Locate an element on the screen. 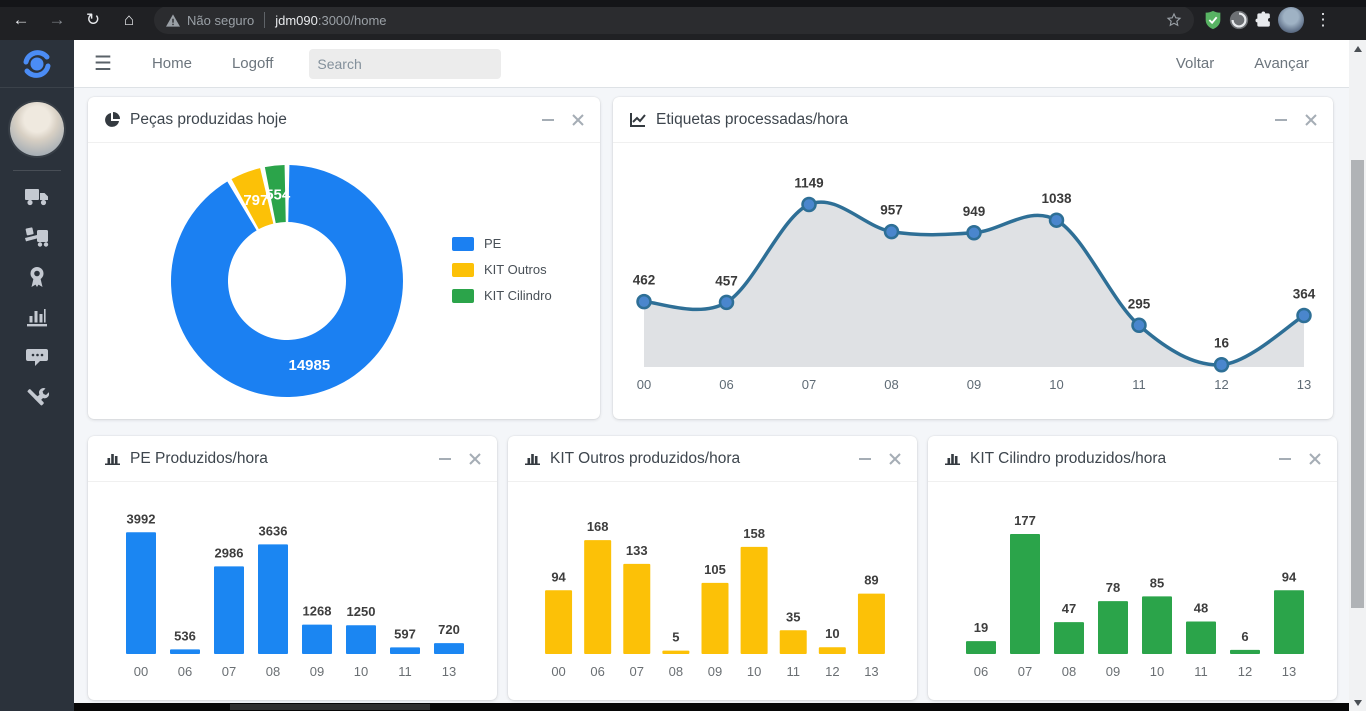 This screenshot has width=1366, height=711. bar-value-label: 47 is located at coordinates (1069, 608).